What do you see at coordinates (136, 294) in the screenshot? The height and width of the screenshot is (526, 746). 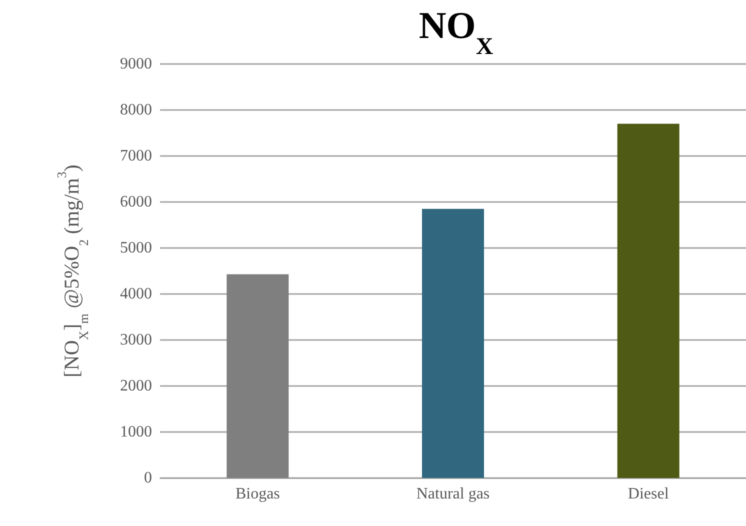 I see `y-tick-label: 4000` at bounding box center [136, 294].